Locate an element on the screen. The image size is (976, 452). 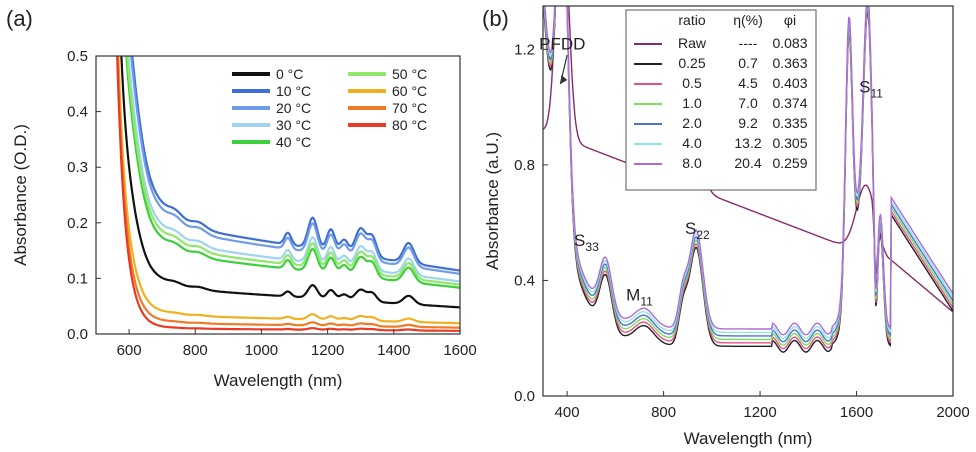
panel-b-legend-header: φi is located at coordinates (790, 20).